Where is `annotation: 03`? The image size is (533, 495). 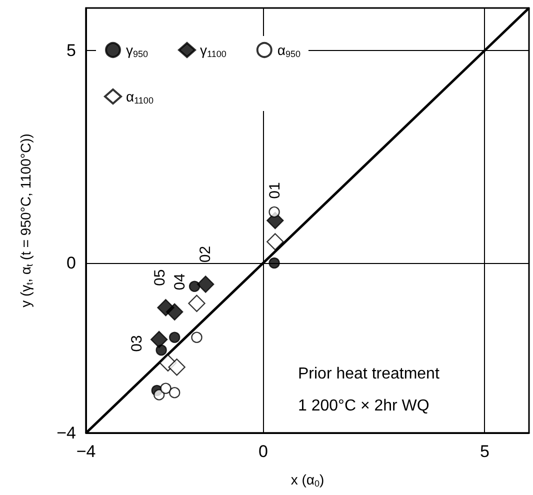 annotation: 03 is located at coordinates (137, 343).